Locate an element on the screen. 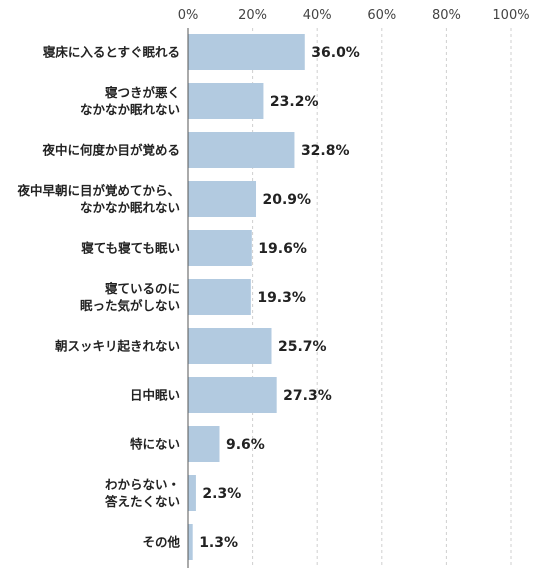 The width and height of the screenshot is (536, 572). value-label: 27.3% is located at coordinates (307, 396).